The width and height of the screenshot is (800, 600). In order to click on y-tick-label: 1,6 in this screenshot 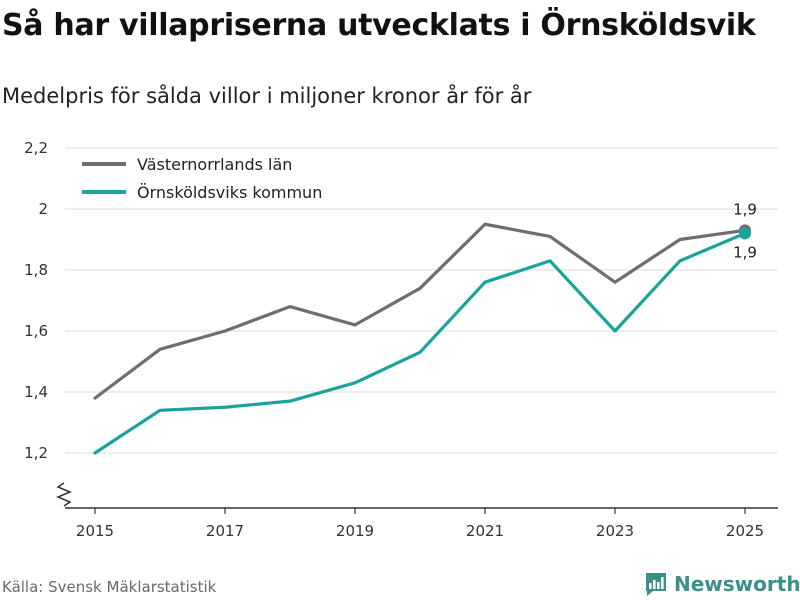, I will do `click(36, 331)`.